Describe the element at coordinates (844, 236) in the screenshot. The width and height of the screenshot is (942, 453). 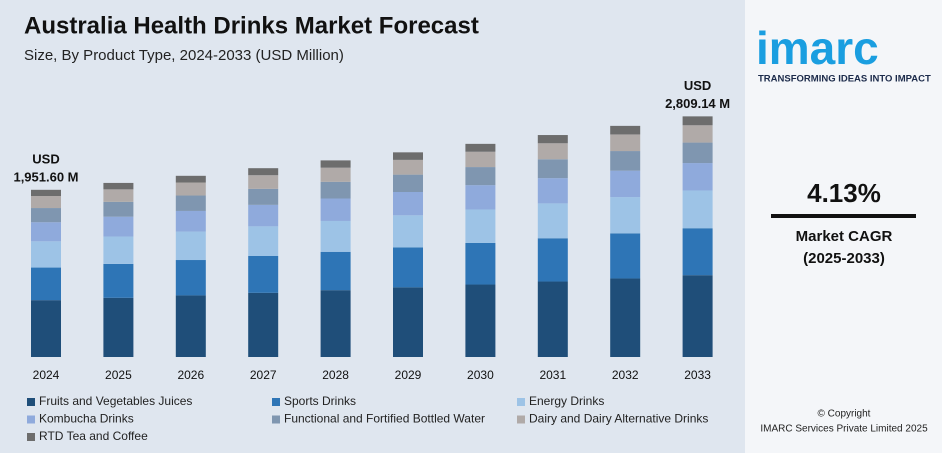
I see `cagr-label: Market CAGR` at that location.